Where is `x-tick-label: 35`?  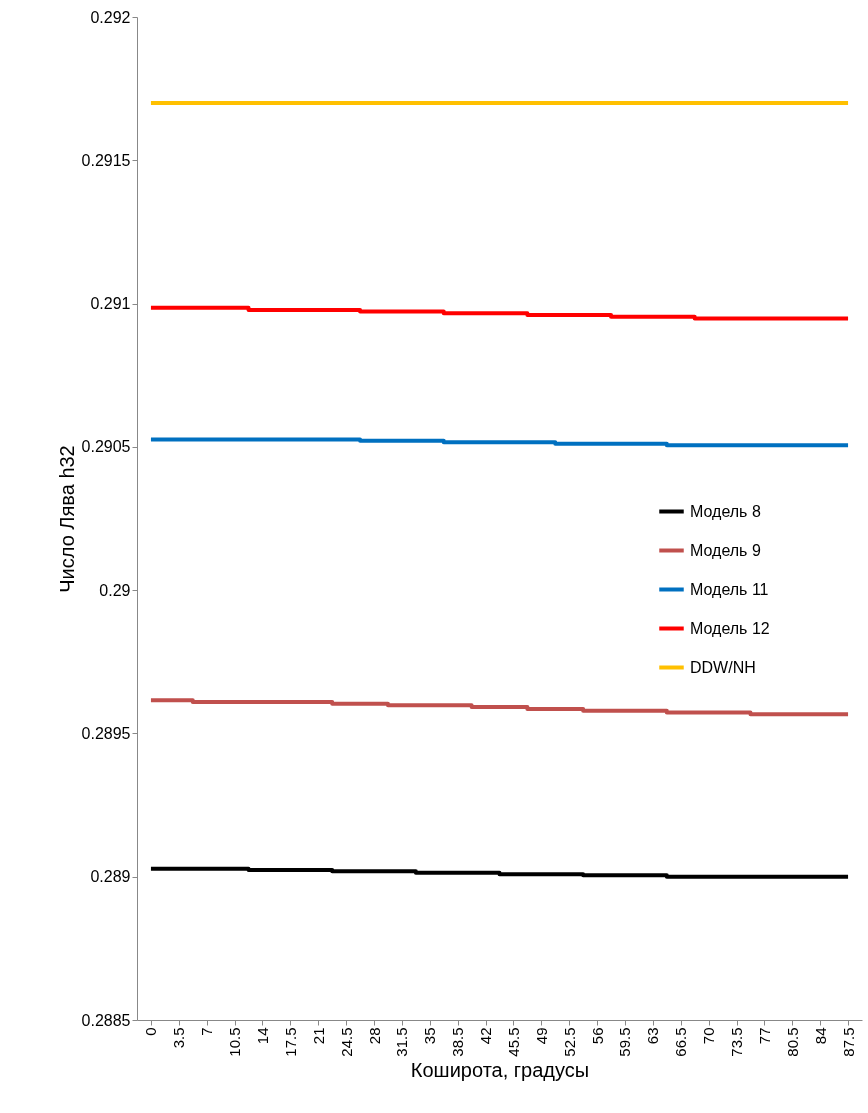 x-tick-label: 35 is located at coordinates (430, 1036).